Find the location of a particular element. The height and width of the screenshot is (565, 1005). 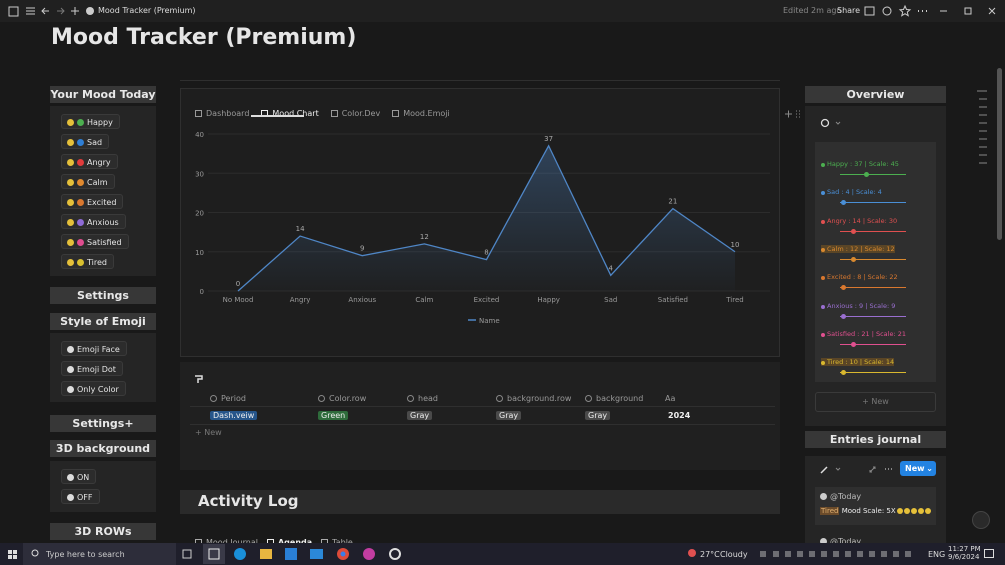

journal-entry is located at coordinates (875, 506).